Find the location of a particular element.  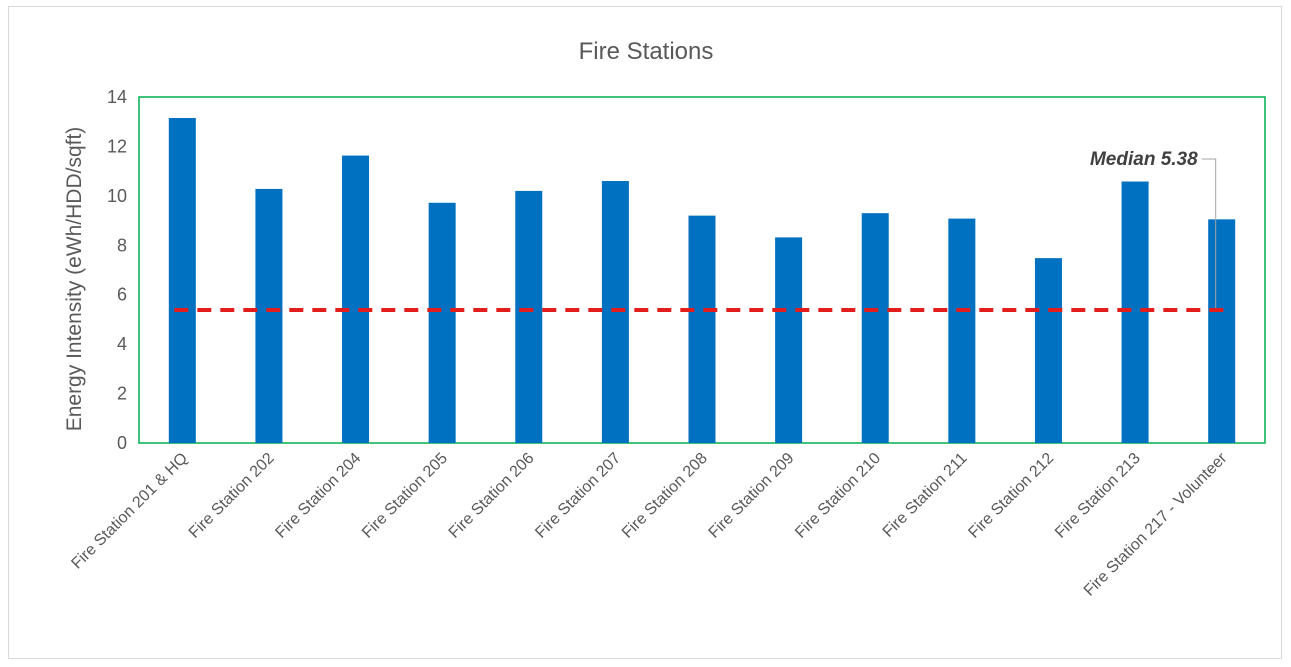

x-category-label: Fire Station 212 is located at coordinates (1011, 496).